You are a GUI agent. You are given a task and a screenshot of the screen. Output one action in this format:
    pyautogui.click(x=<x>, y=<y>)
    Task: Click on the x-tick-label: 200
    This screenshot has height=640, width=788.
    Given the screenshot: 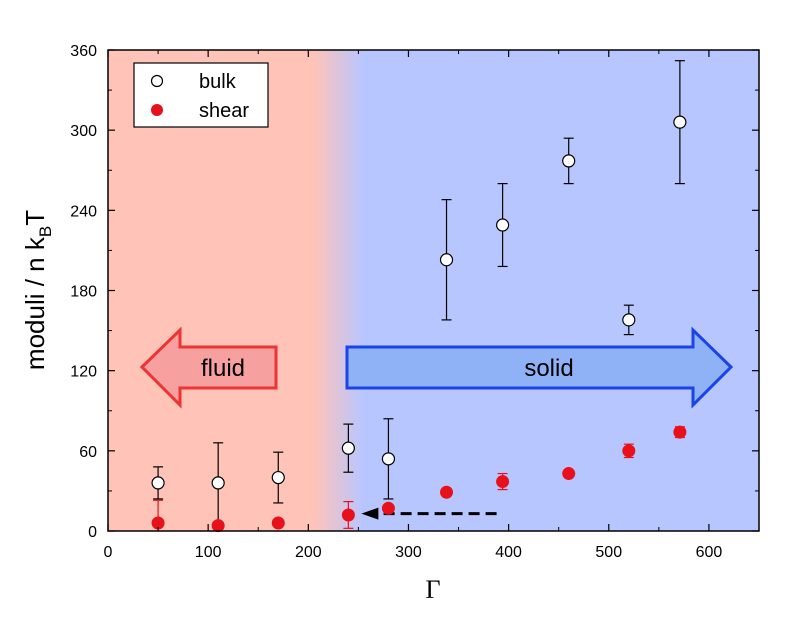 What is the action you would take?
    pyautogui.click(x=308, y=552)
    